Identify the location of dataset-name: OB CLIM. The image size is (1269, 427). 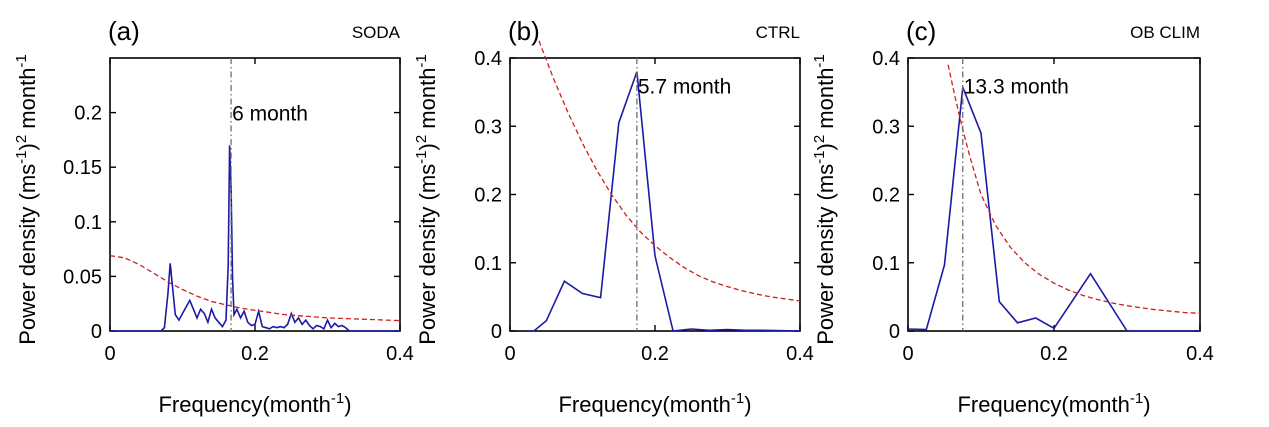
(1165, 32).